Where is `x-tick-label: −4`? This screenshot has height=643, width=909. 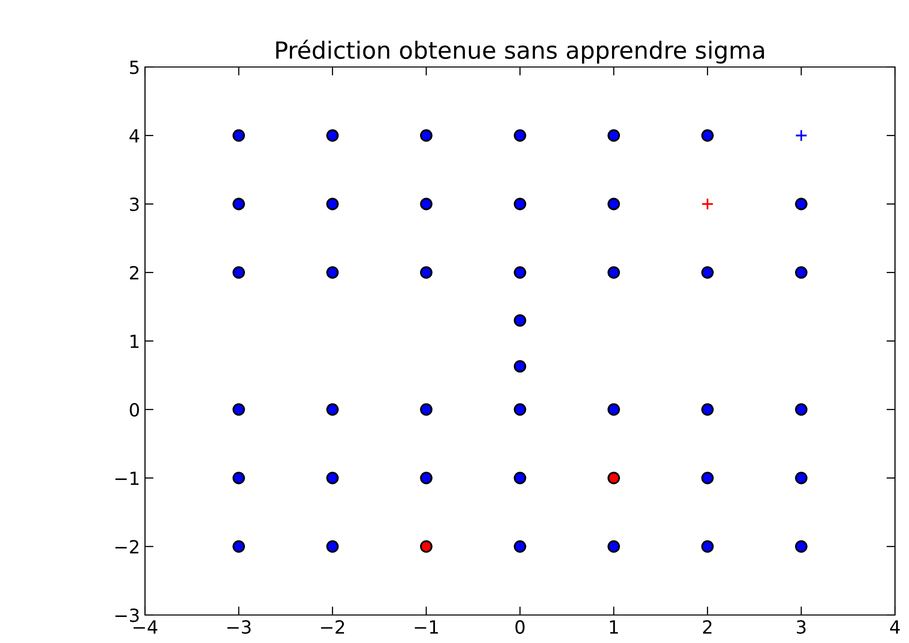
x-tick-label: −4 is located at coordinates (146, 627).